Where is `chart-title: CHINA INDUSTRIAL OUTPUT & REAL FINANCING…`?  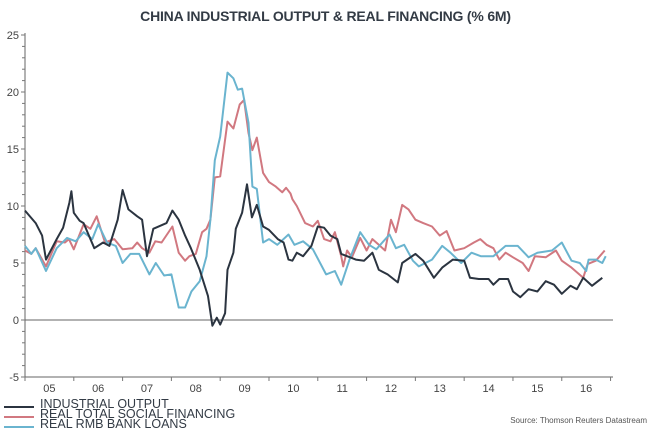 chart-title: CHINA INDUSTRIAL OUTPUT & REAL FINANCING… is located at coordinates (325, 16).